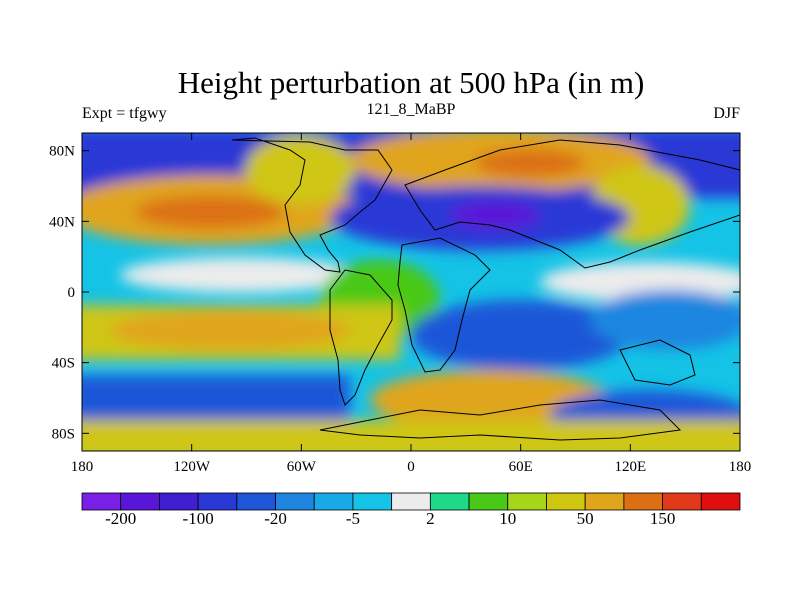 The image size is (800, 600). What do you see at coordinates (507, 518) in the screenshot?
I see `colorbar-label: 10` at bounding box center [507, 518].